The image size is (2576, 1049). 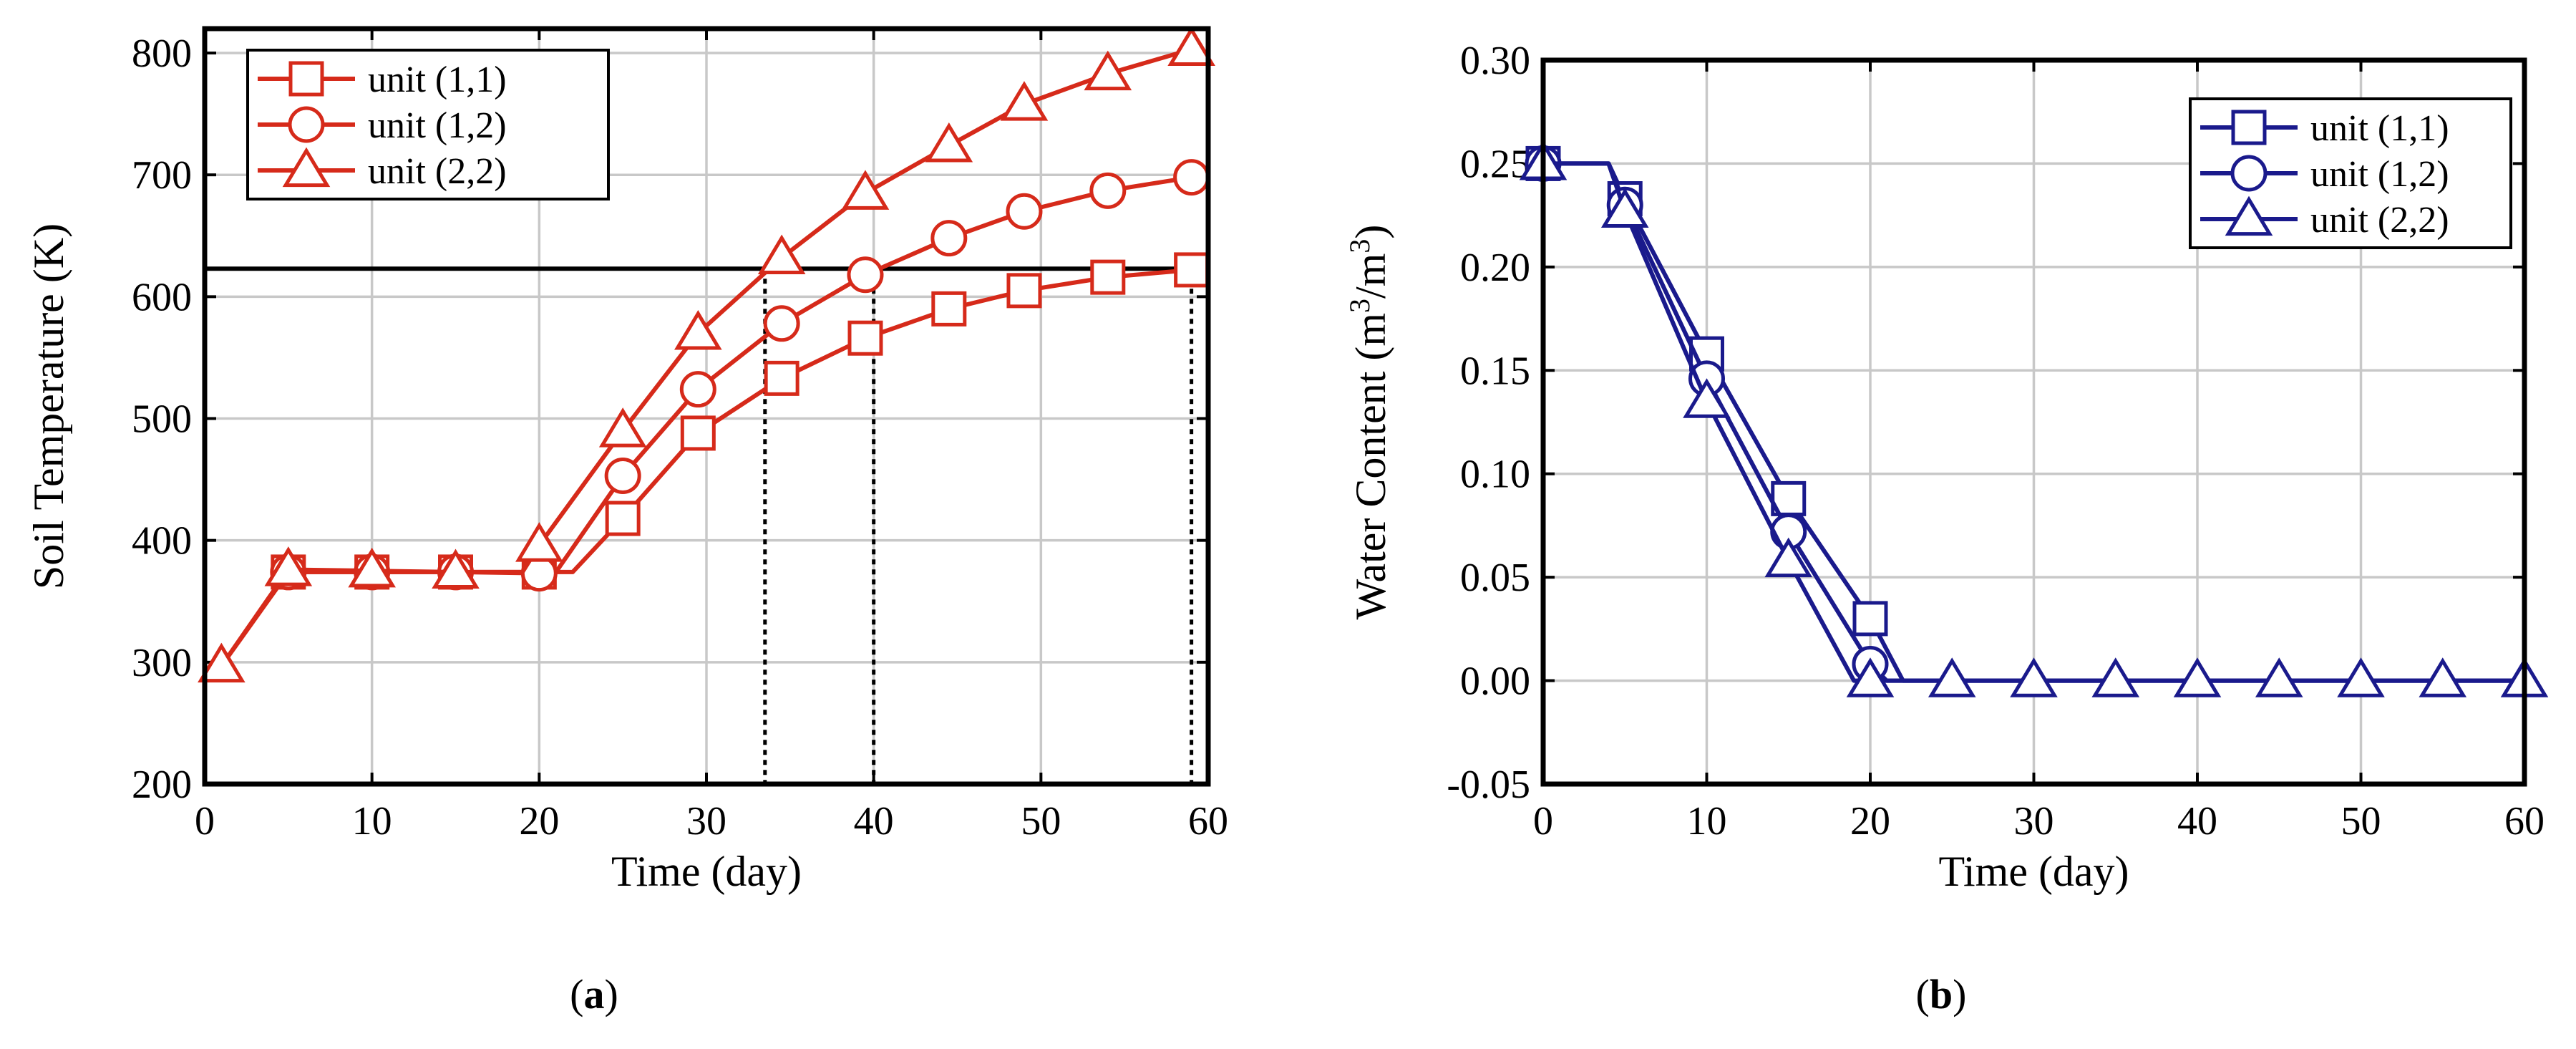 What do you see at coordinates (1495, 164) in the screenshot?
I see `y-tick-label: 0.25` at bounding box center [1495, 164].